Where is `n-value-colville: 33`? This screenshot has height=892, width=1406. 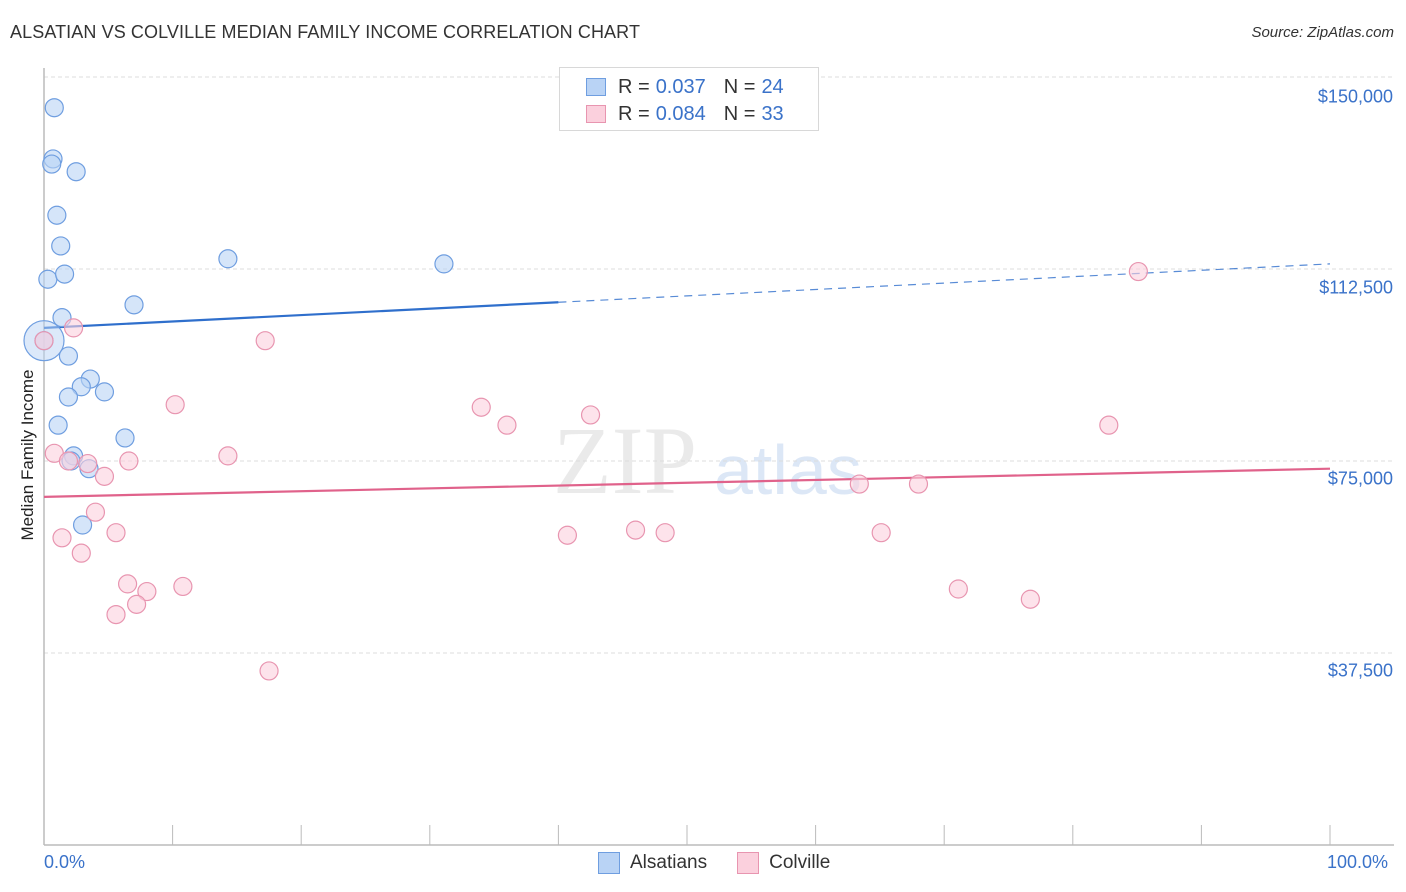 n-value-colville: 33 is located at coordinates (772, 113).